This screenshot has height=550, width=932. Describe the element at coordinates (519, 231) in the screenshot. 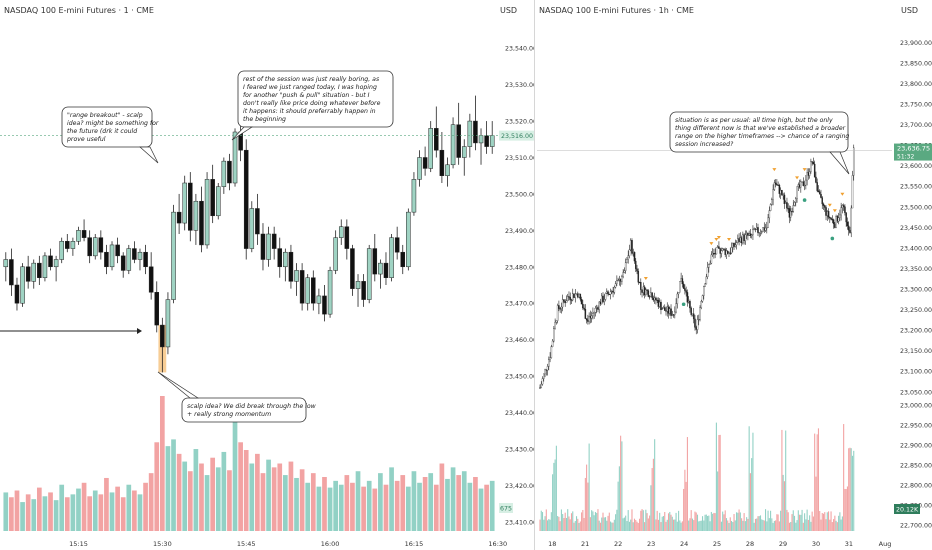

I see `left-y-tick-label: 23,490.00` at that location.